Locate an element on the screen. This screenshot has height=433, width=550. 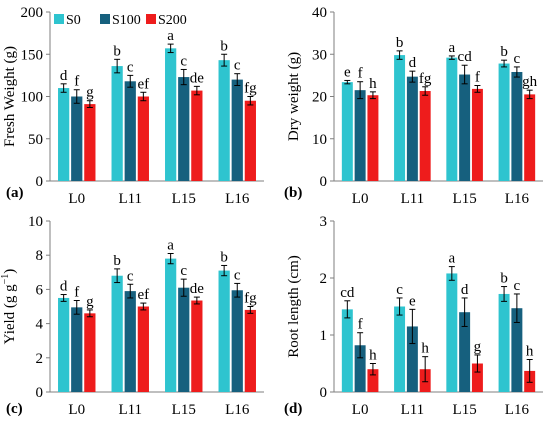
y-axis-label-text: Root length (cm) is located at coordinates (294, 306).